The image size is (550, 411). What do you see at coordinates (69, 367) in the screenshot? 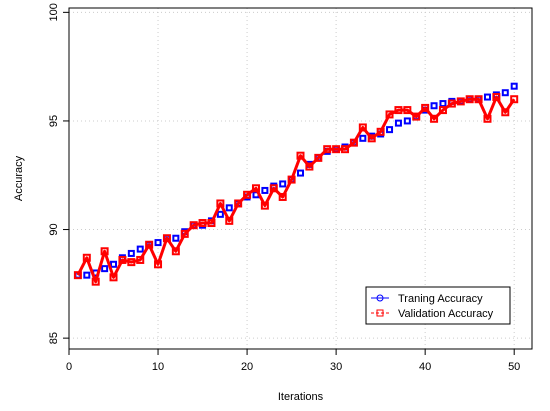
I see `x-tick-label: 0` at bounding box center [69, 367].